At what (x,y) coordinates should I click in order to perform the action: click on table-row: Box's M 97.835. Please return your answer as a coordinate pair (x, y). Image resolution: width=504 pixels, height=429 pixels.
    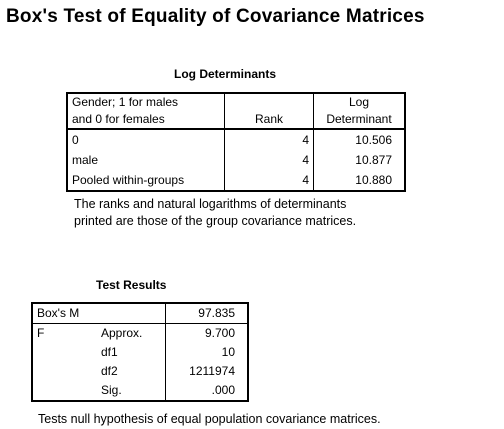
    Looking at the image, I should click on (140, 313).